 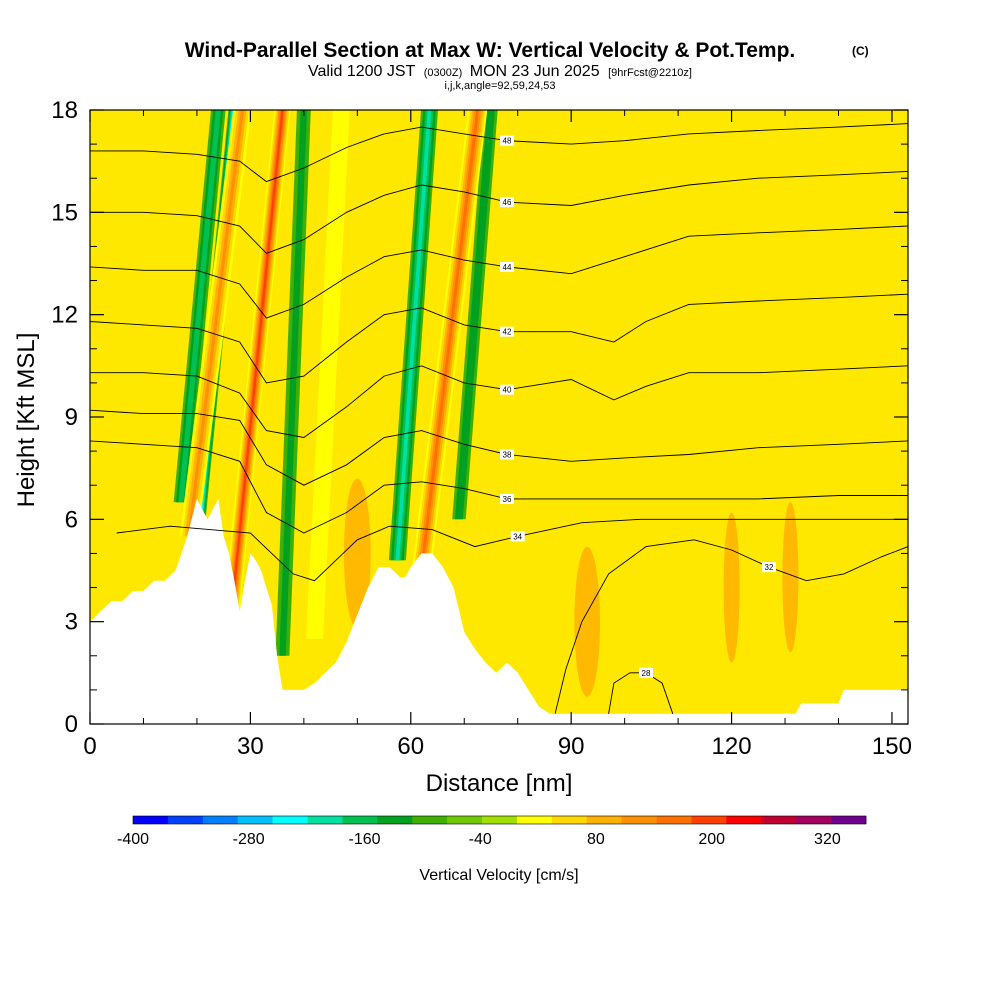 What do you see at coordinates (364, 839) in the screenshot?
I see `colorbar-tick--160: -160` at bounding box center [364, 839].